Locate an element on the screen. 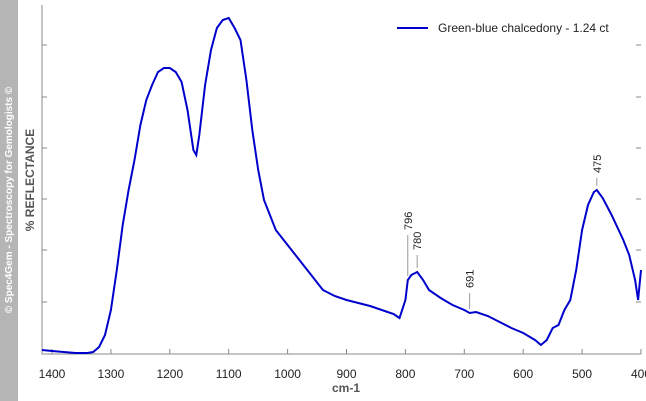 The image size is (646, 401). y-axis-label: % REFLECTANCE is located at coordinates (30, 180).